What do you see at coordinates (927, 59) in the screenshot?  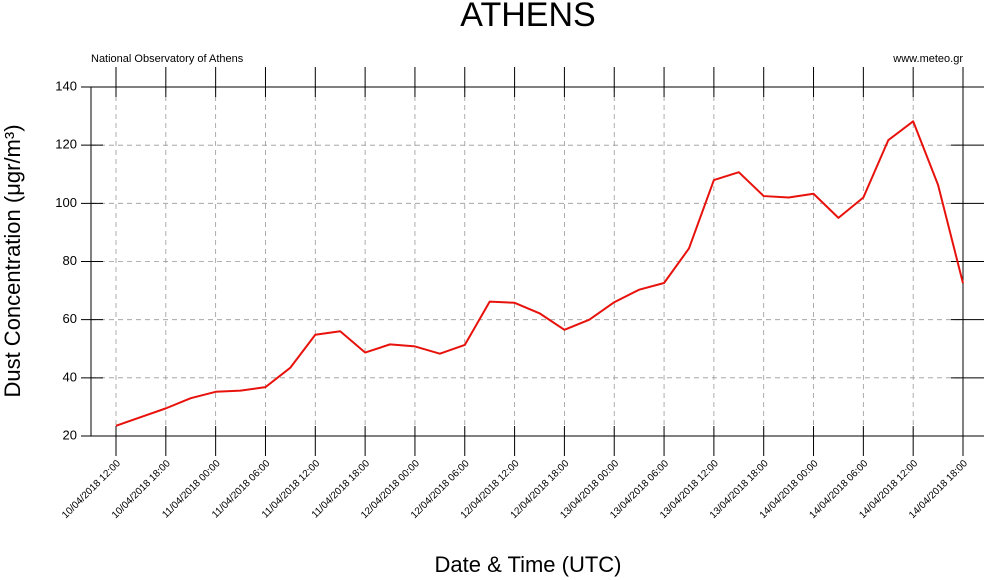 I see `subtitle-right: www.meteo.gr` at bounding box center [927, 59].